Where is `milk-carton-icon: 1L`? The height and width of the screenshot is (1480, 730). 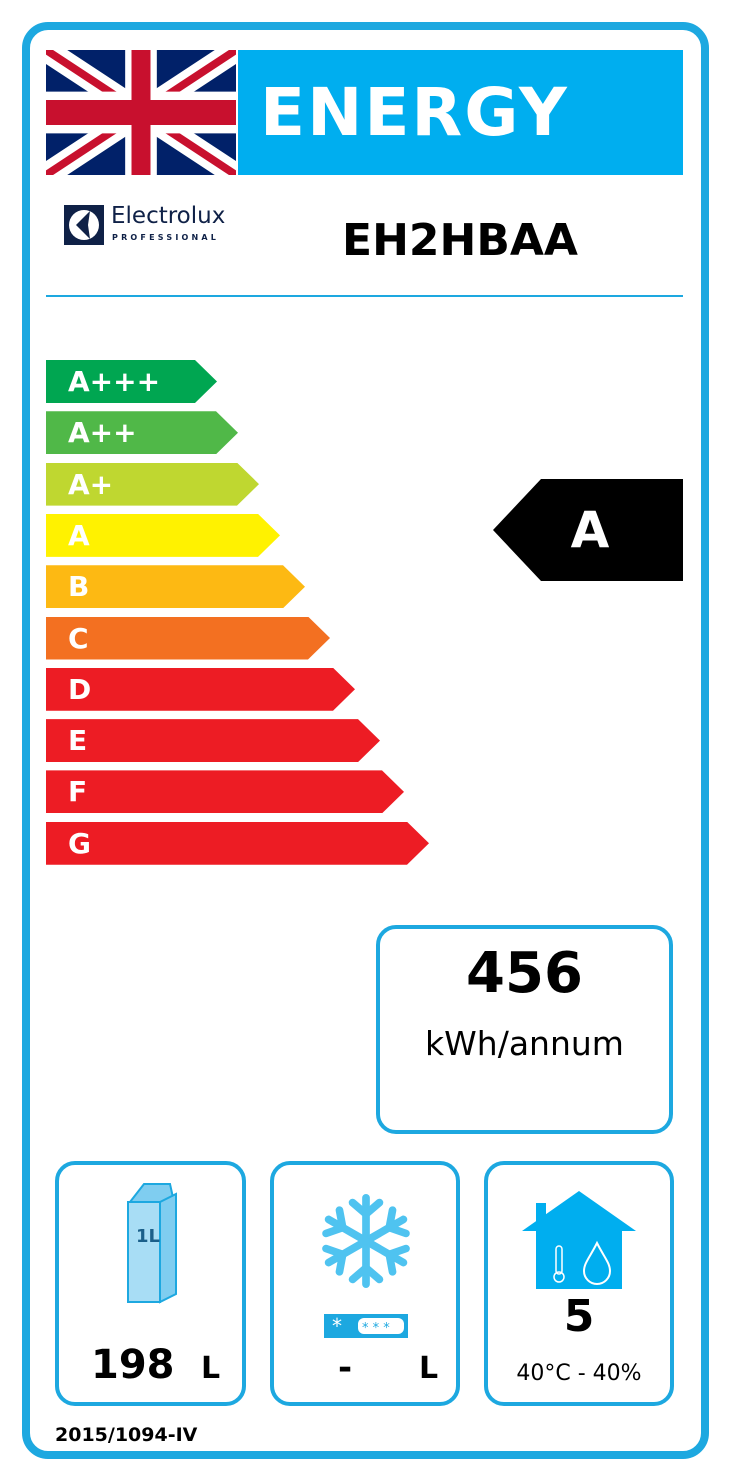 milk-carton-icon: 1L is located at coordinates (152, 1243).